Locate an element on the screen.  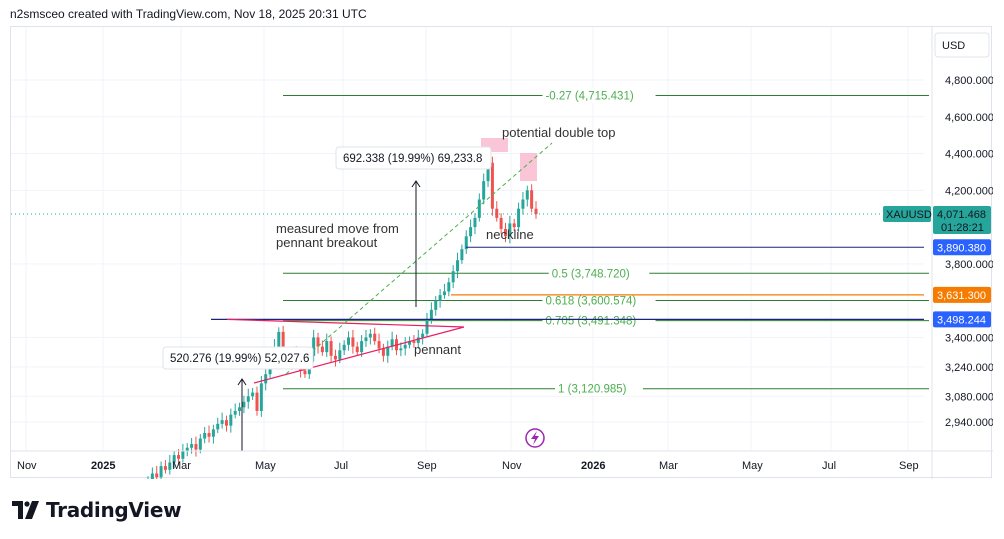
annotation-measured-move: measured move from is located at coordinates (337, 228).